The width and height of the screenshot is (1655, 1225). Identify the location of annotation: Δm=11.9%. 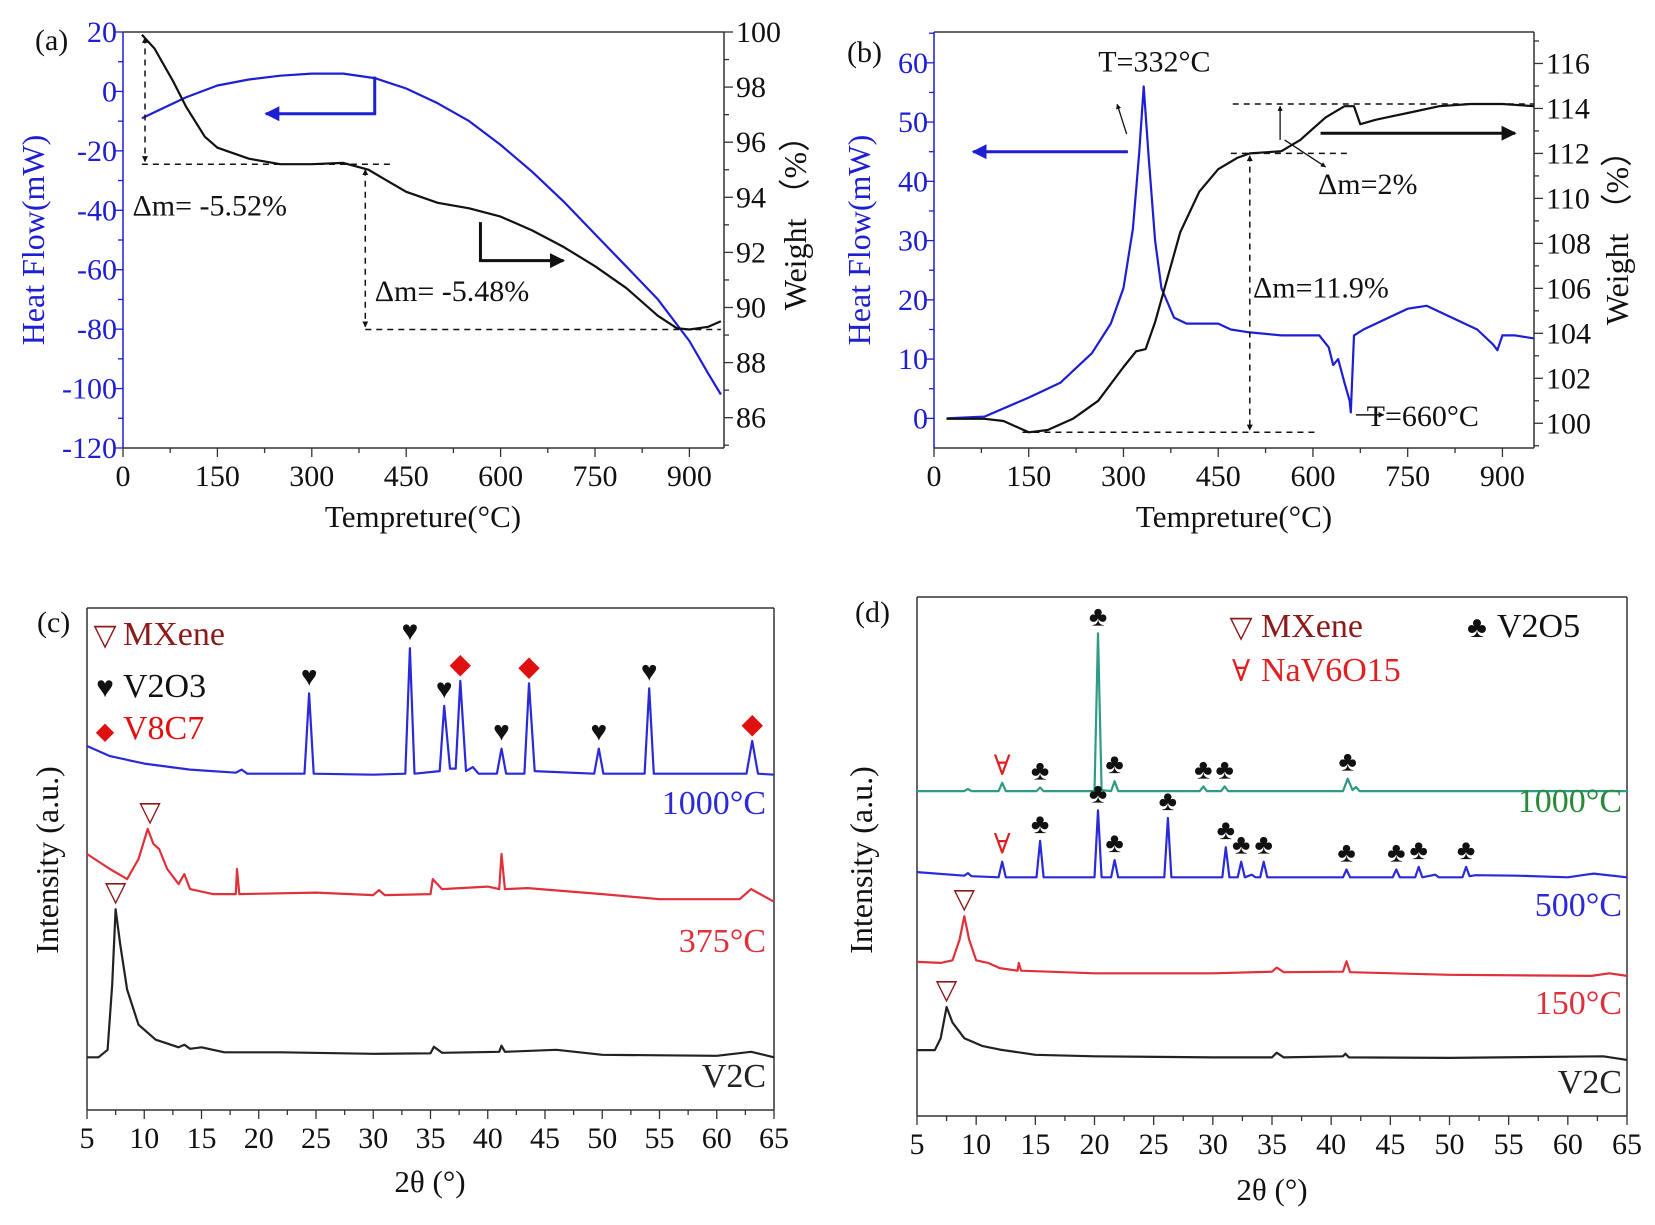
(1321, 287).